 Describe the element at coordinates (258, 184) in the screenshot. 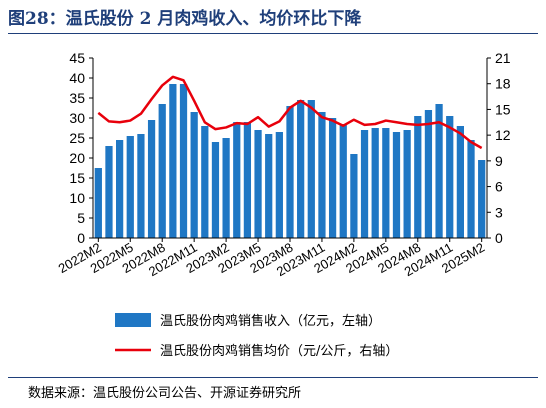

I see `bar-2023M5` at that location.